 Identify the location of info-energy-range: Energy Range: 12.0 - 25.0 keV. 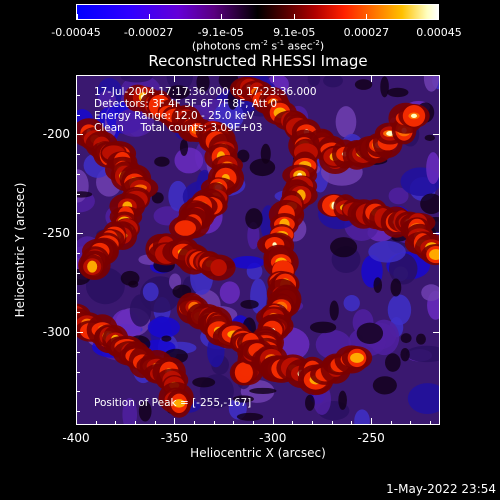
(174, 116).